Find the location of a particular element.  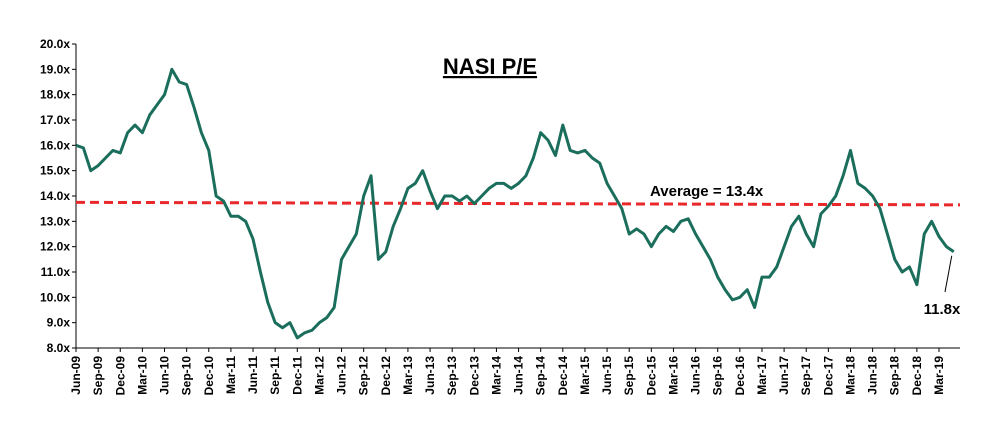

x-tick-label: Jun-13 is located at coordinates (430, 375).